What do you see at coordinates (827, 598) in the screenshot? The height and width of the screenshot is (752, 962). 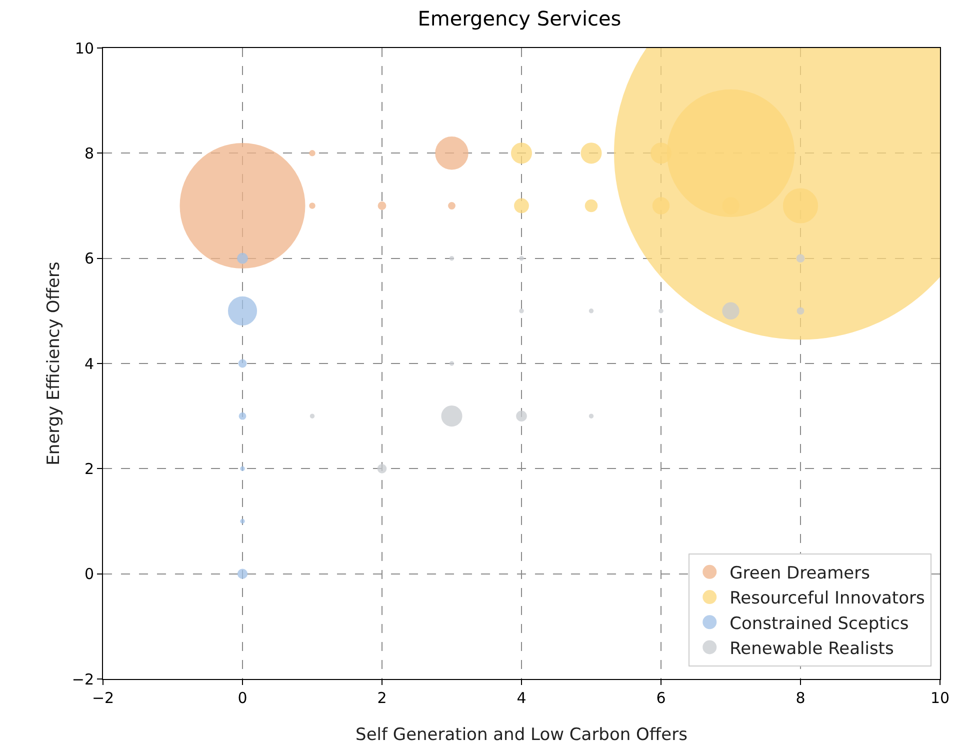 I see `legend-label: Resourceful Innovators` at bounding box center [827, 598].